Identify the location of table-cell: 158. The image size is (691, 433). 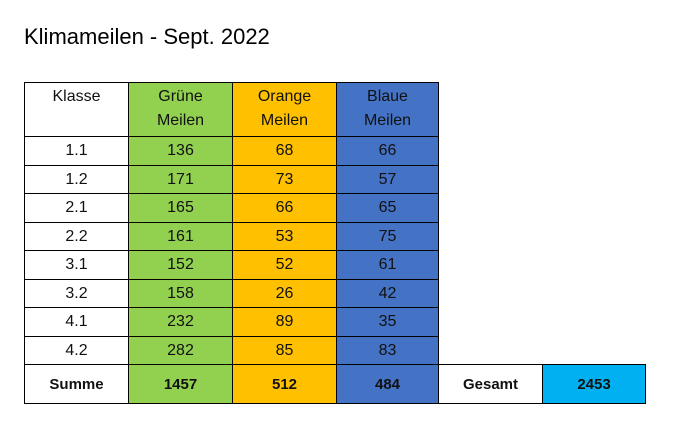
(180, 293).